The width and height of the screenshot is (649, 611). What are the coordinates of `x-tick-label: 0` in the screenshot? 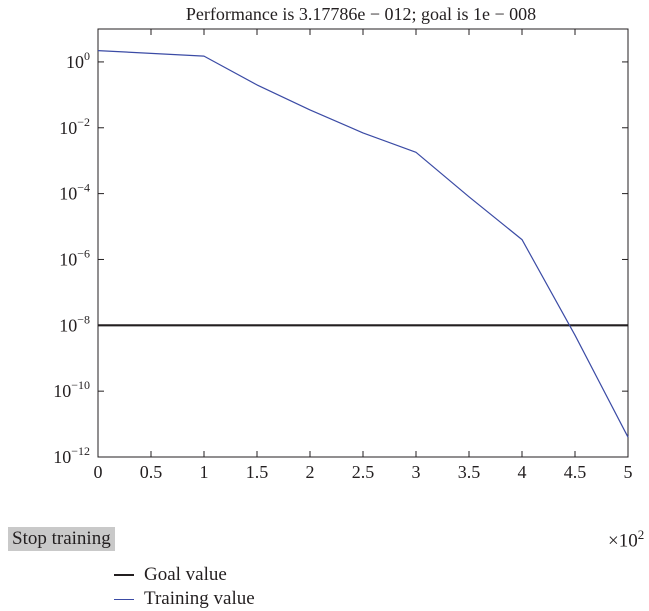 It's located at (98, 472).